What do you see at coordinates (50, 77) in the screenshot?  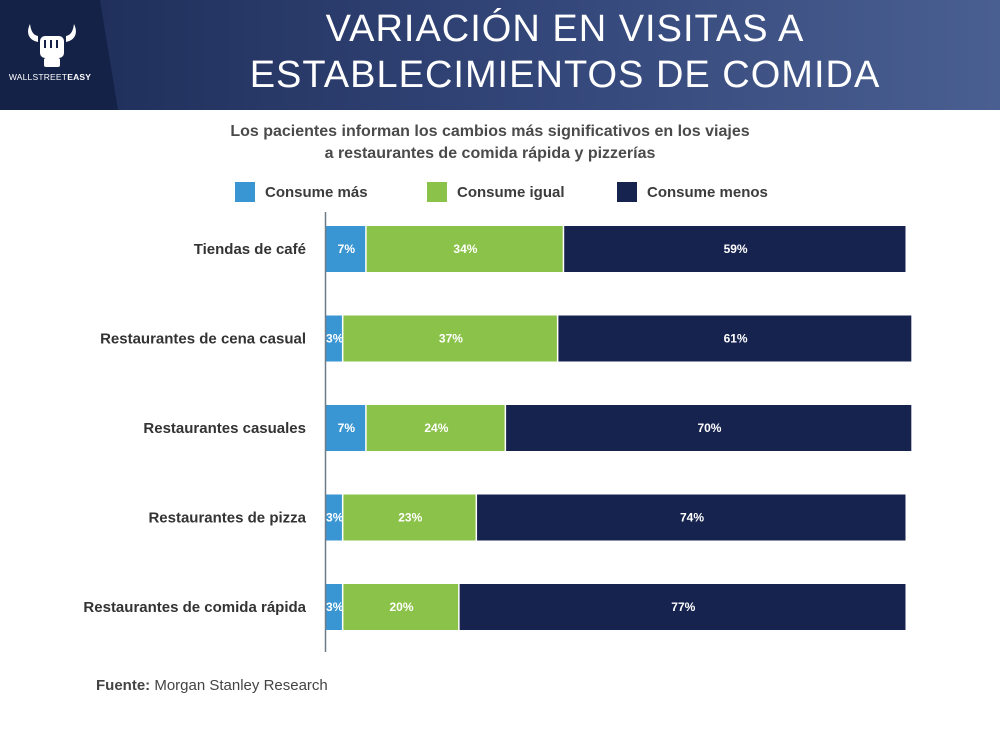 I see `logo-text: WALLSTREETEASY` at bounding box center [50, 77].